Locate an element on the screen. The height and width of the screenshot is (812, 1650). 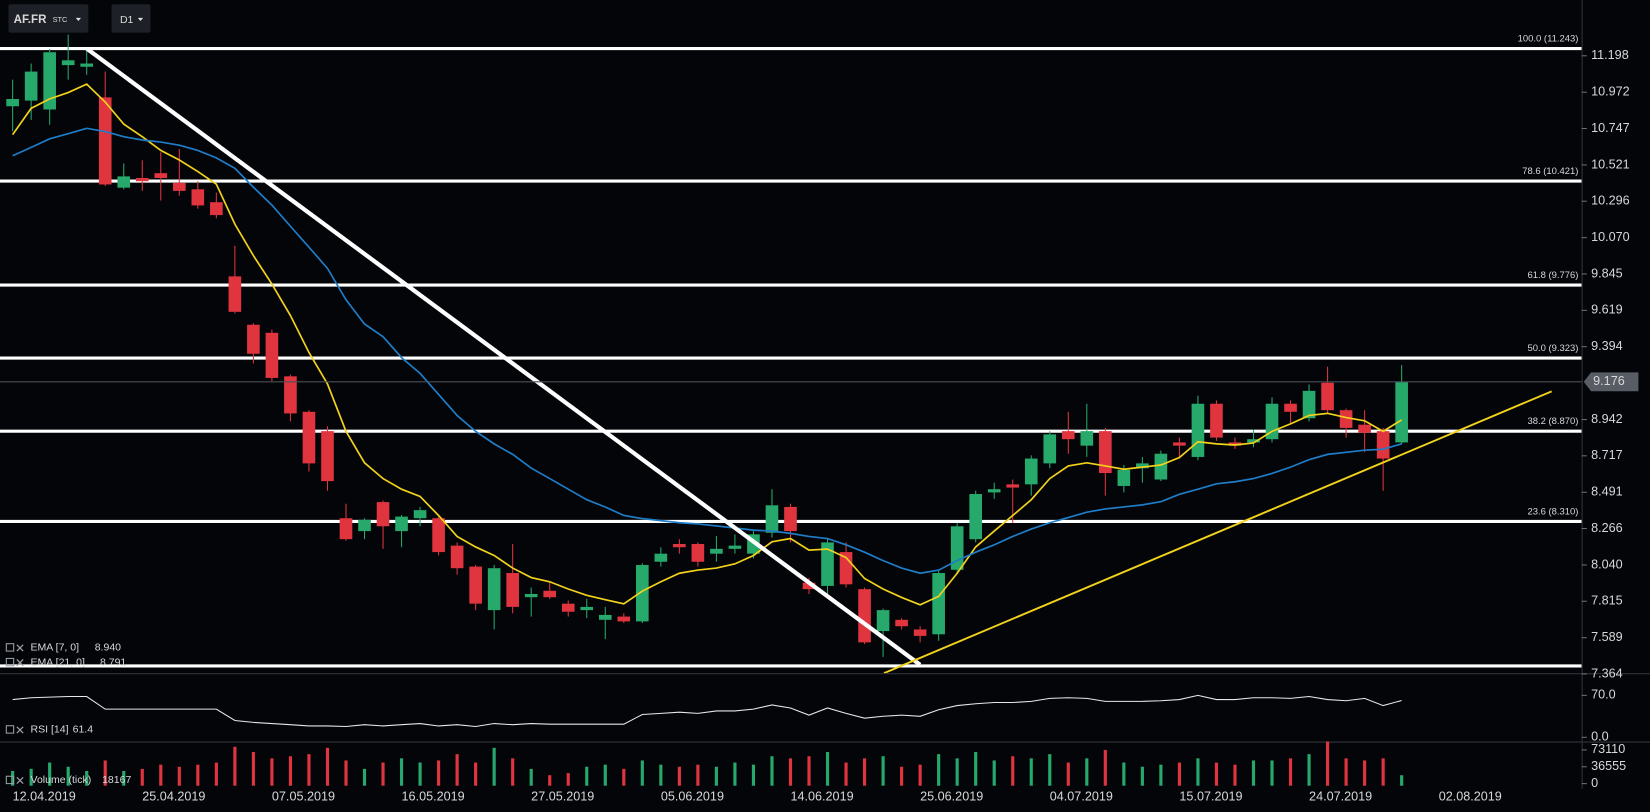
x-tick-label: 14.06.2019 is located at coordinates (821, 797).